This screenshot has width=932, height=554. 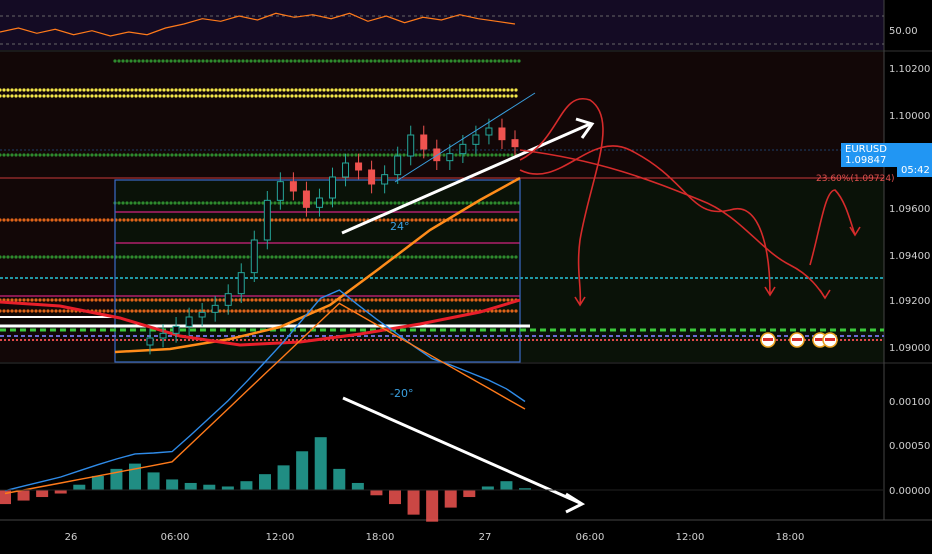 I want to click on macd-tick-label: 0.00050, so click(x=909, y=446).